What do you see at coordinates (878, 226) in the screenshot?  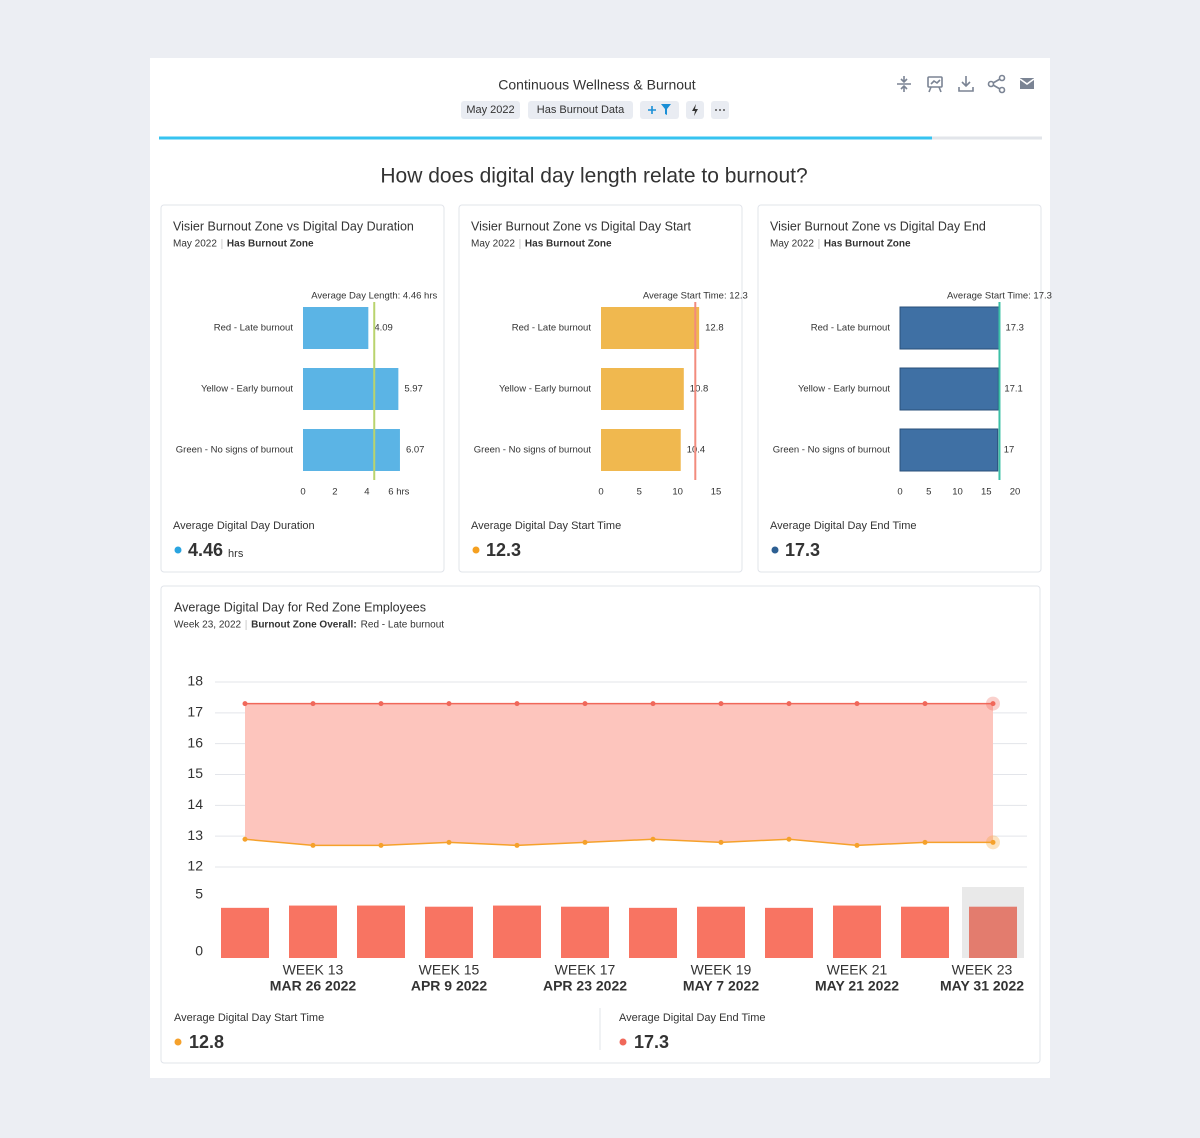 I see `panel-title: Visier Burnout Zone vs Digital Day End` at bounding box center [878, 226].